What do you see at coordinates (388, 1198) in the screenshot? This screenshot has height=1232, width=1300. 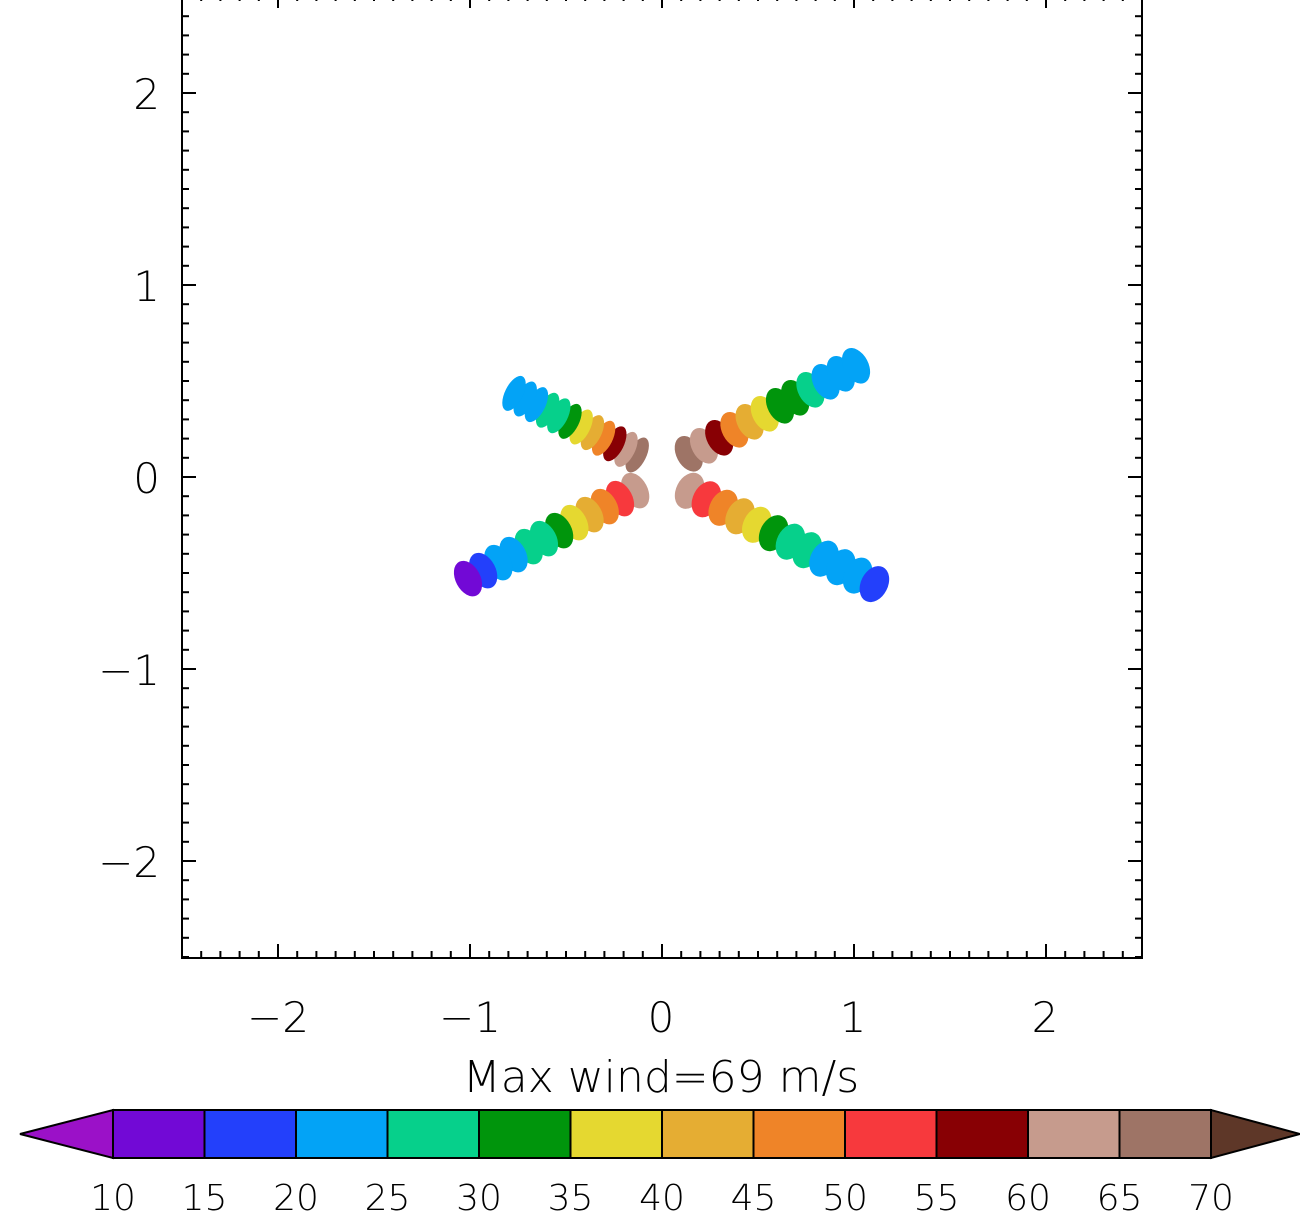 I see `colorbar-label: 25` at bounding box center [388, 1198].